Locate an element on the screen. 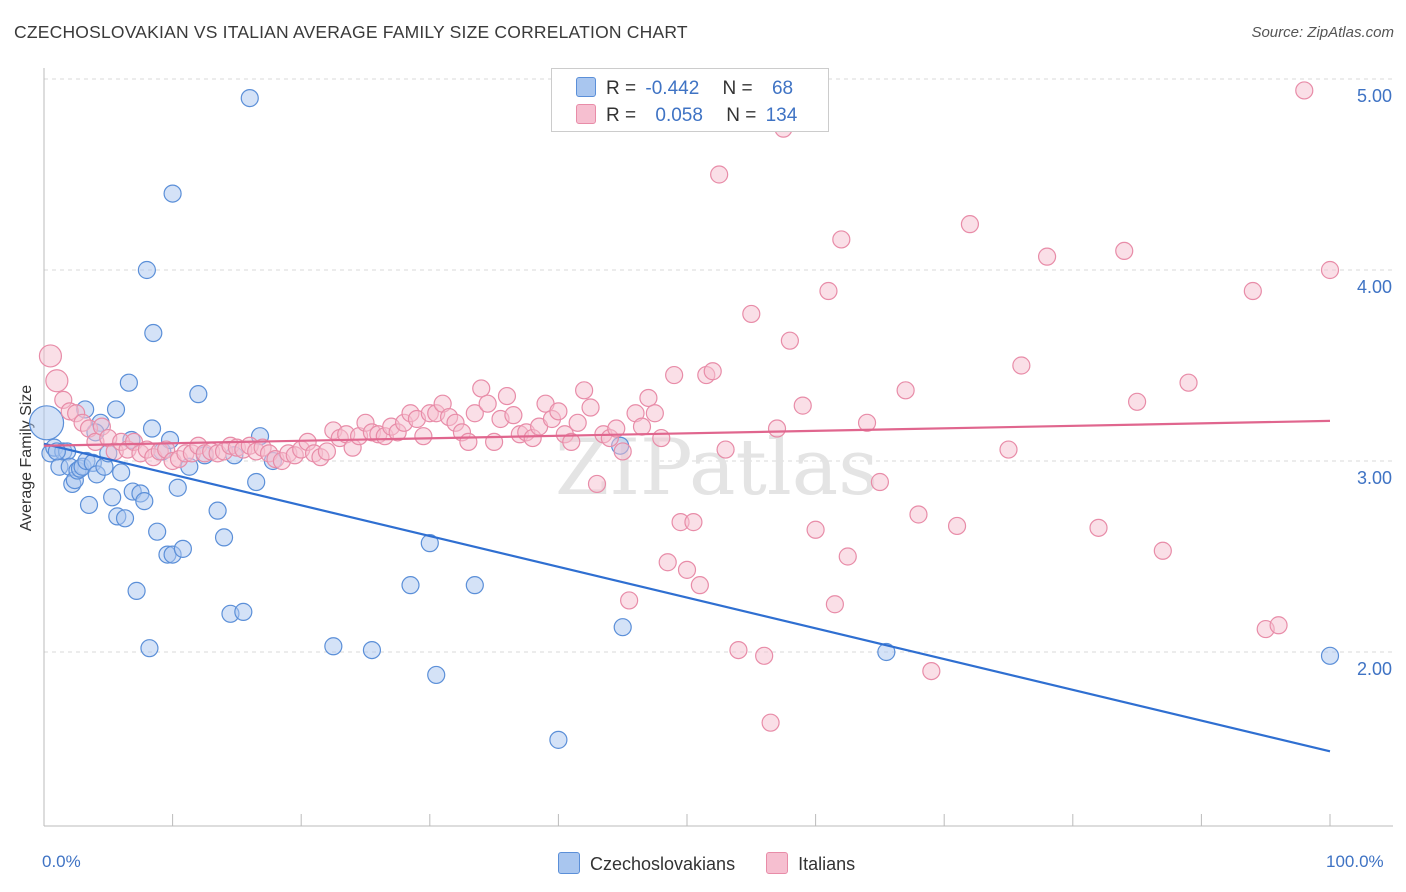 The height and width of the screenshot is (892, 1406). legend-row-italians: R = 0.058 N = 134 is located at coordinates (686, 115).